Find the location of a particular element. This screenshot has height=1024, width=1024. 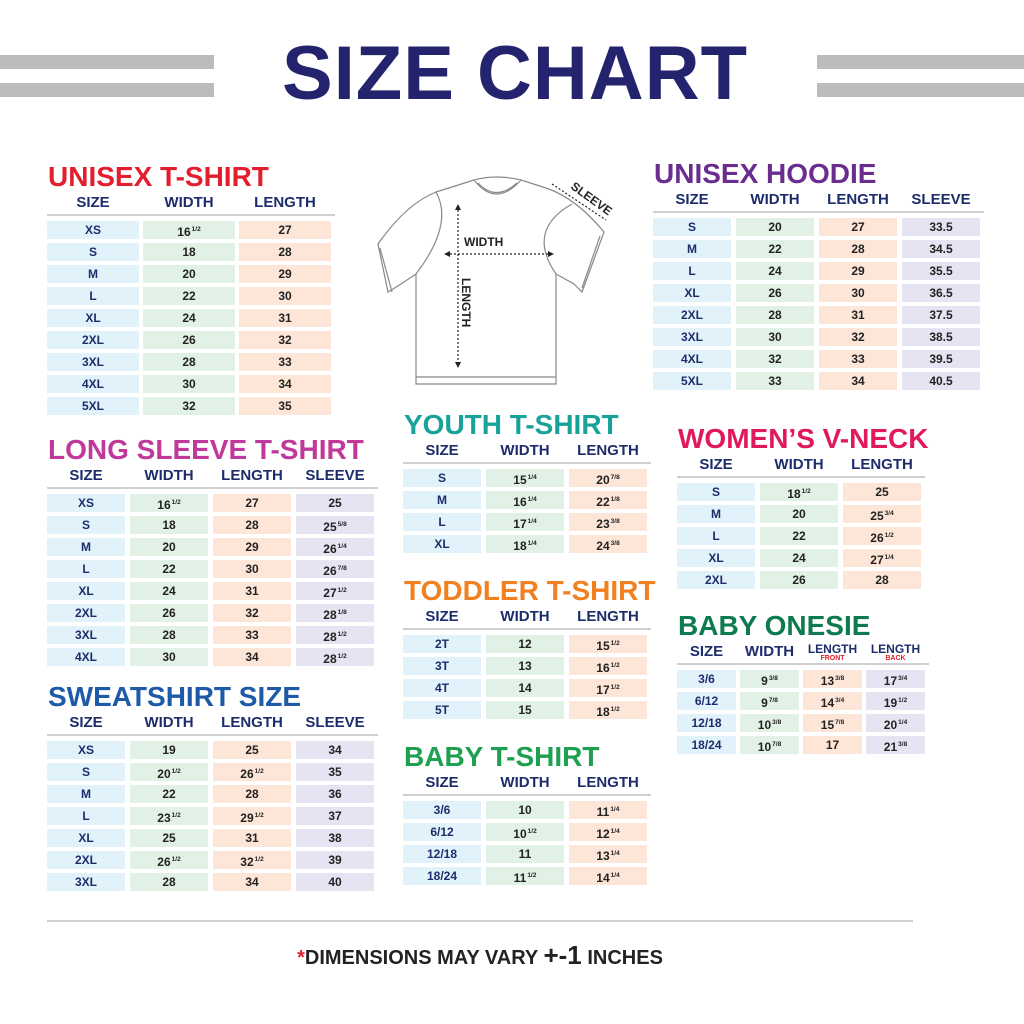

table-row: 2XL 26 32 is located at coordinates (191, 342).